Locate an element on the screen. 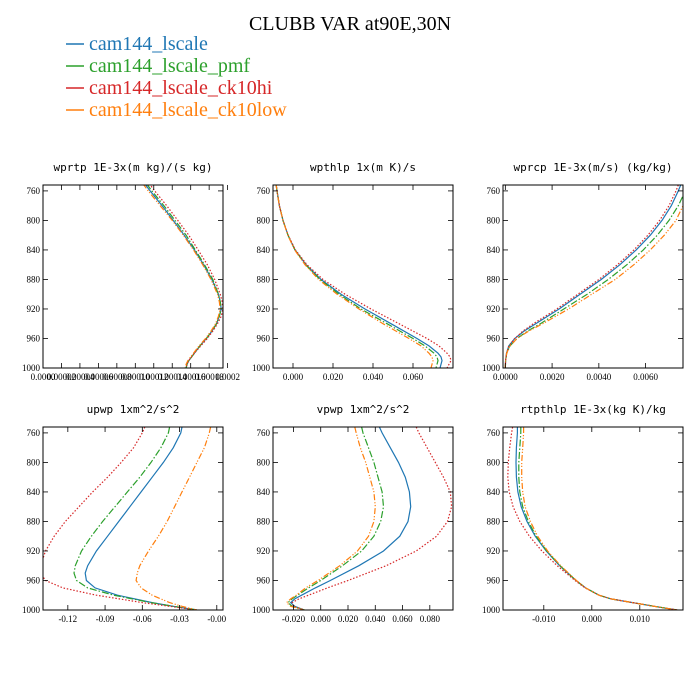  legend-label: cam144_lscale_ck10low is located at coordinates (188, 110).